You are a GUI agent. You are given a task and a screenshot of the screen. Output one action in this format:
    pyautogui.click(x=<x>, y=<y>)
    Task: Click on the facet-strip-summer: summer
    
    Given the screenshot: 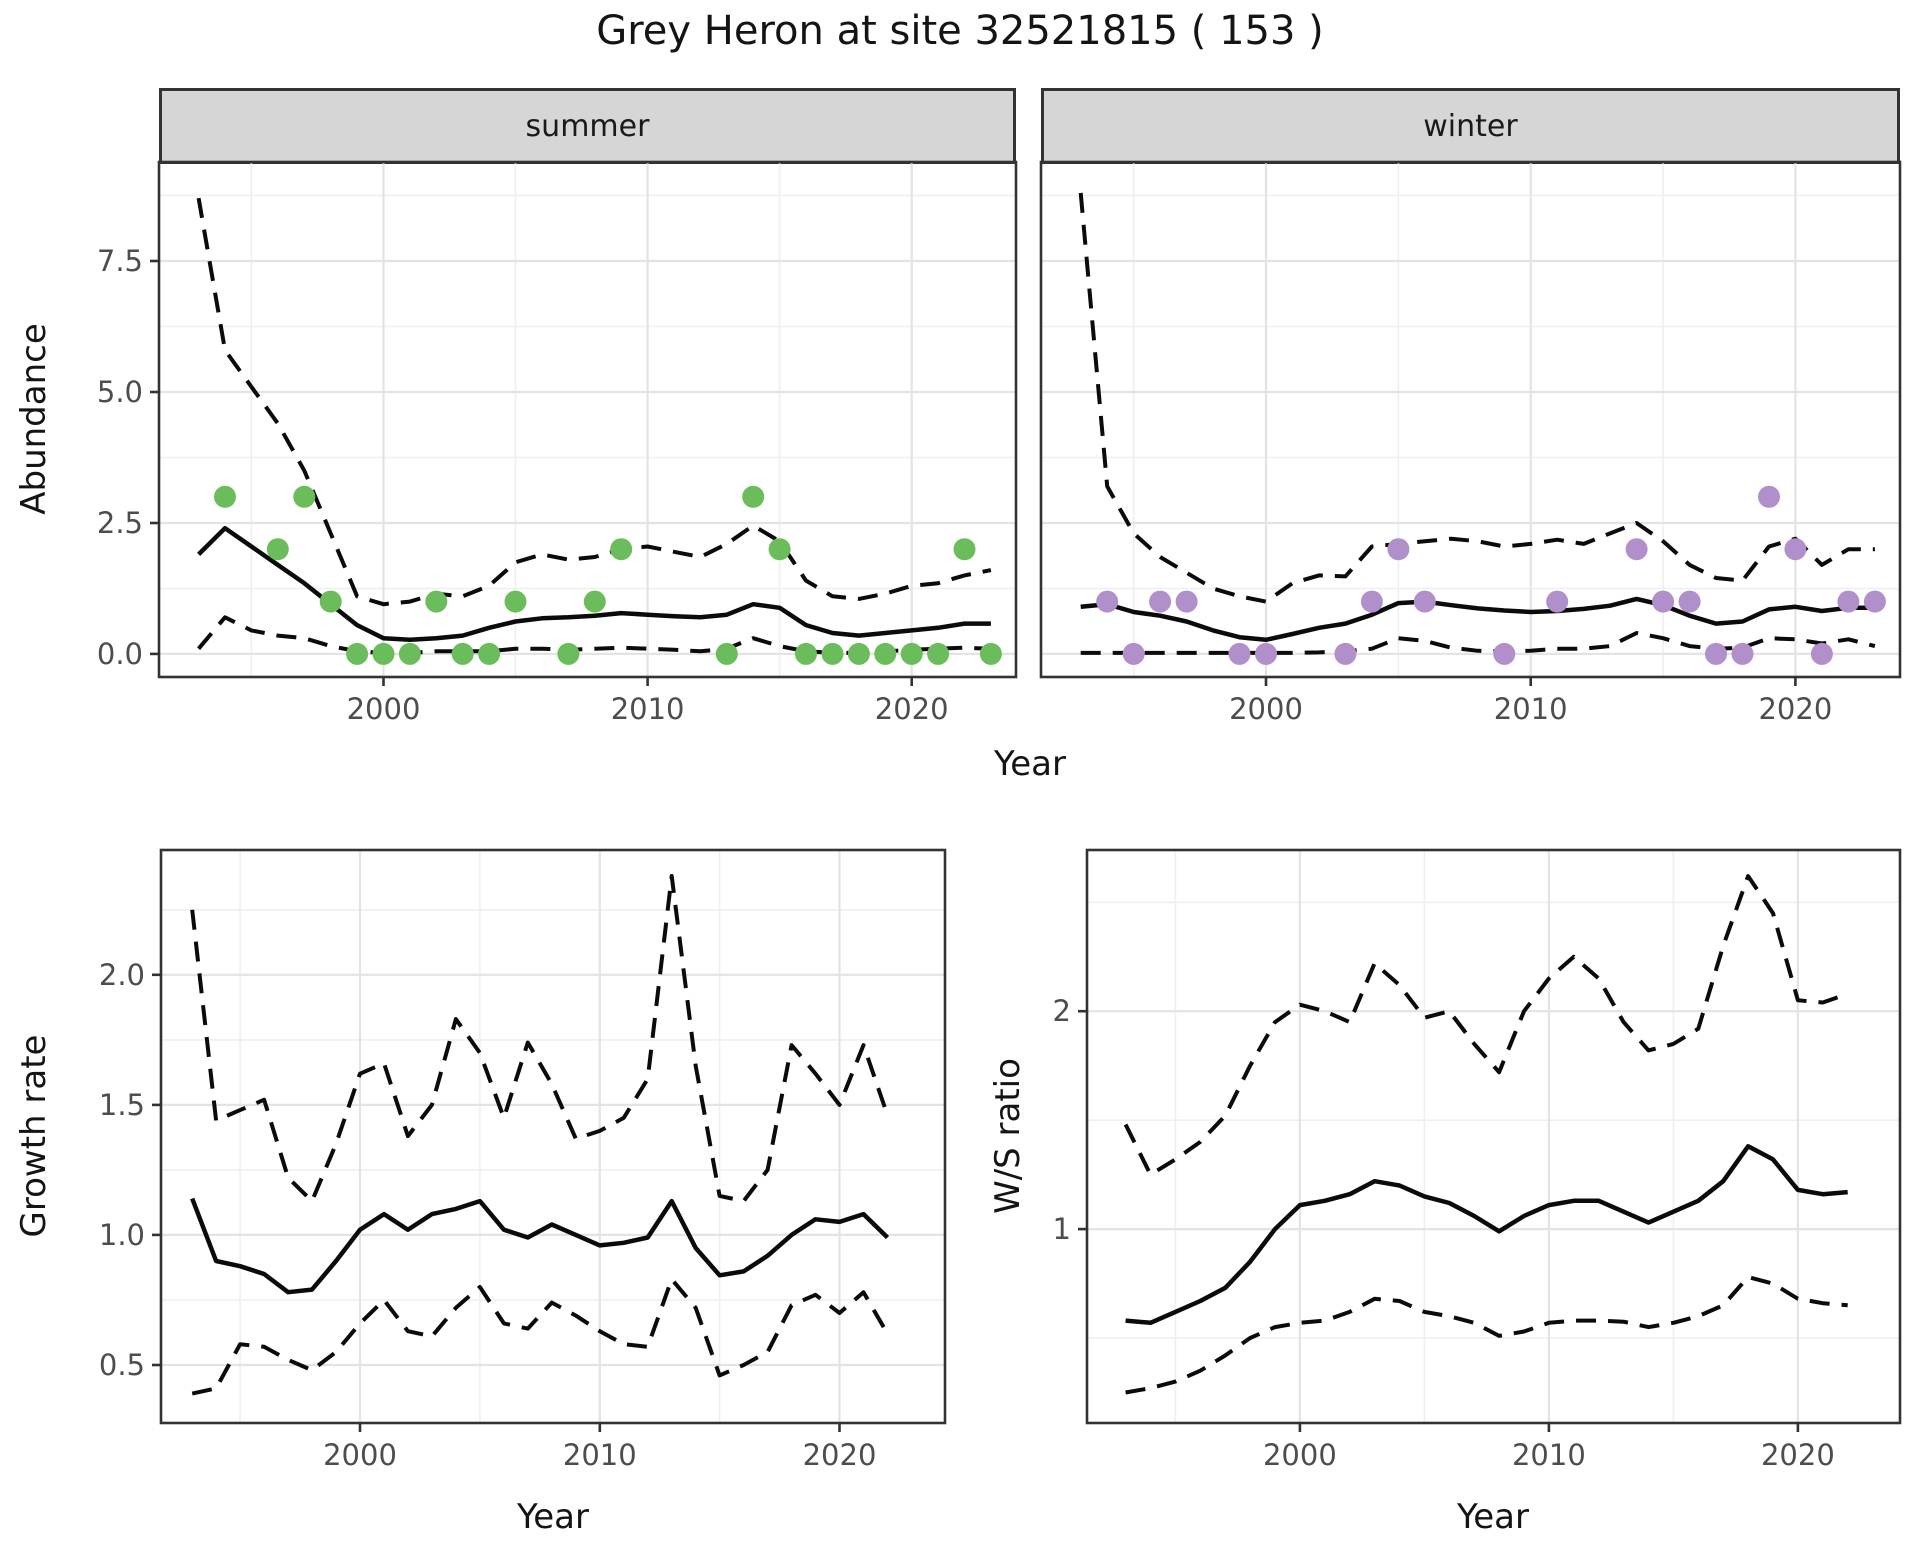 What is the action you would take?
    pyautogui.click(x=587, y=126)
    